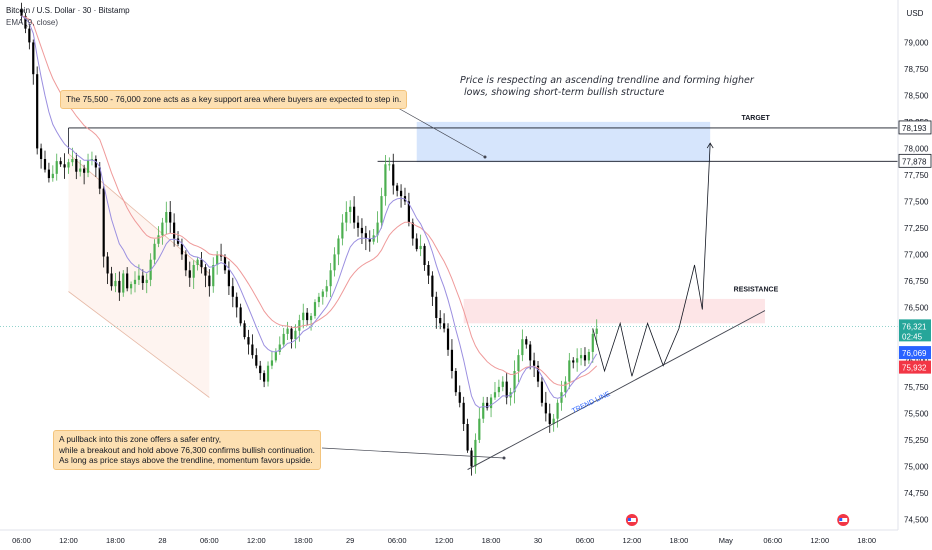 The image size is (932, 550). Describe the element at coordinates (68, 10) in the screenshot. I see `chart-title: Bitcoin / U.S. Dollar · 30 · Bitstamp` at that location.